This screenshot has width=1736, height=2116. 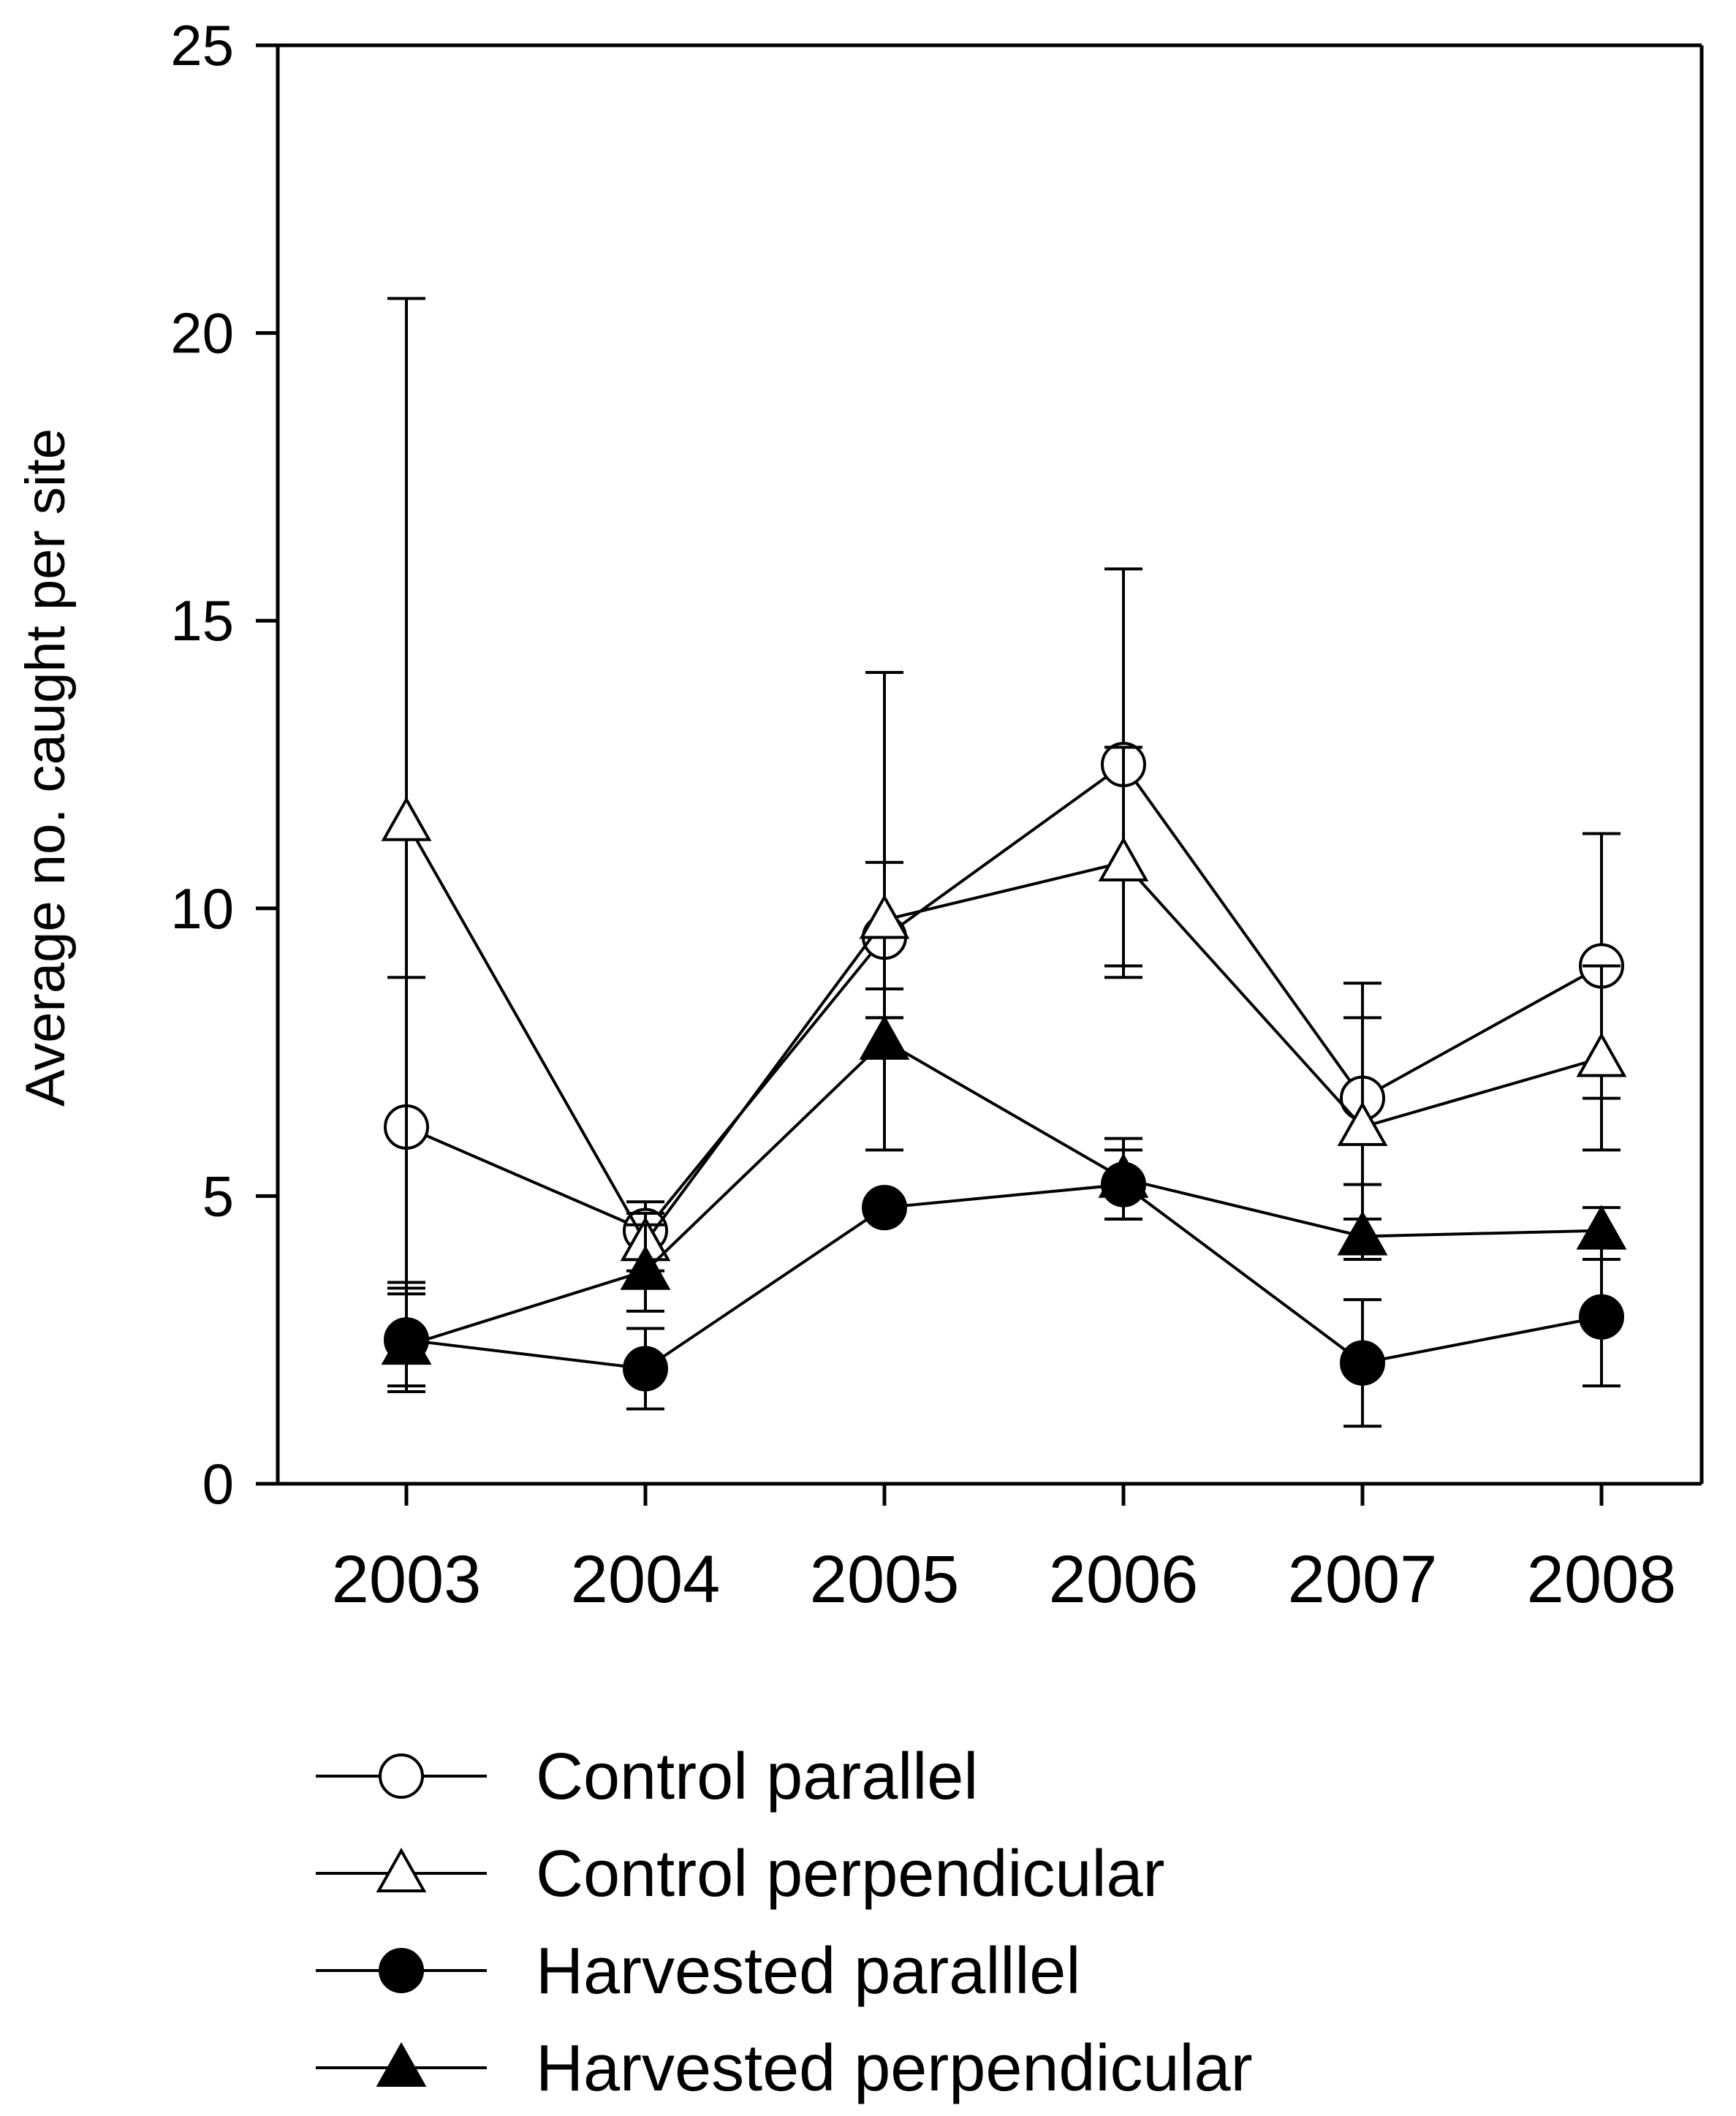 I want to click on series-harvested-perpendicular, so click(x=1004, y=1204).